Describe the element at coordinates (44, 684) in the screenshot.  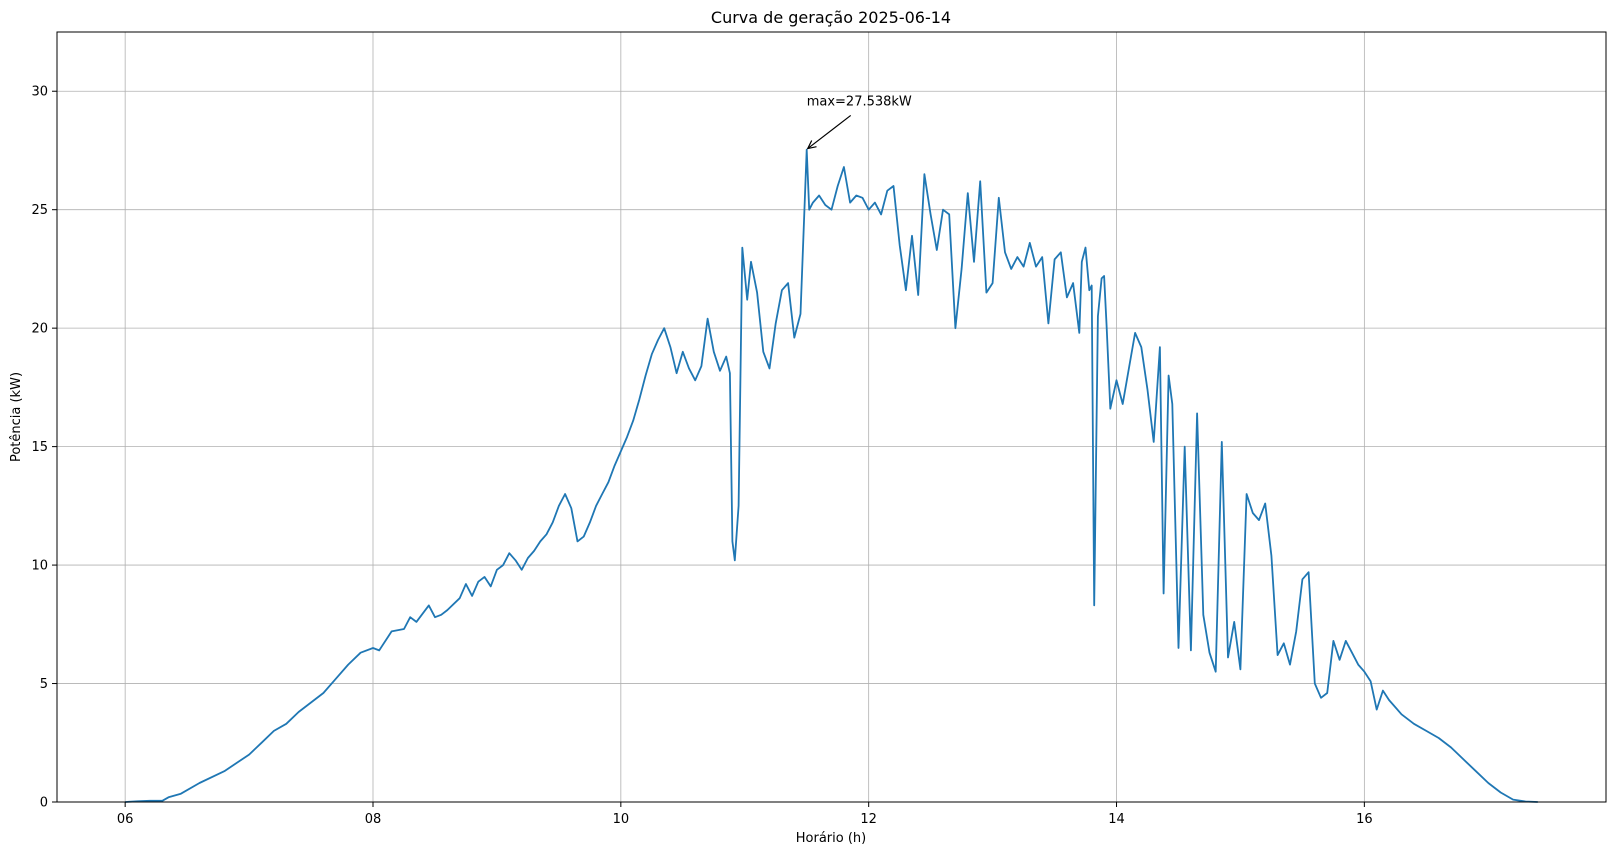
I see `y-tick-label: 5` at that location.